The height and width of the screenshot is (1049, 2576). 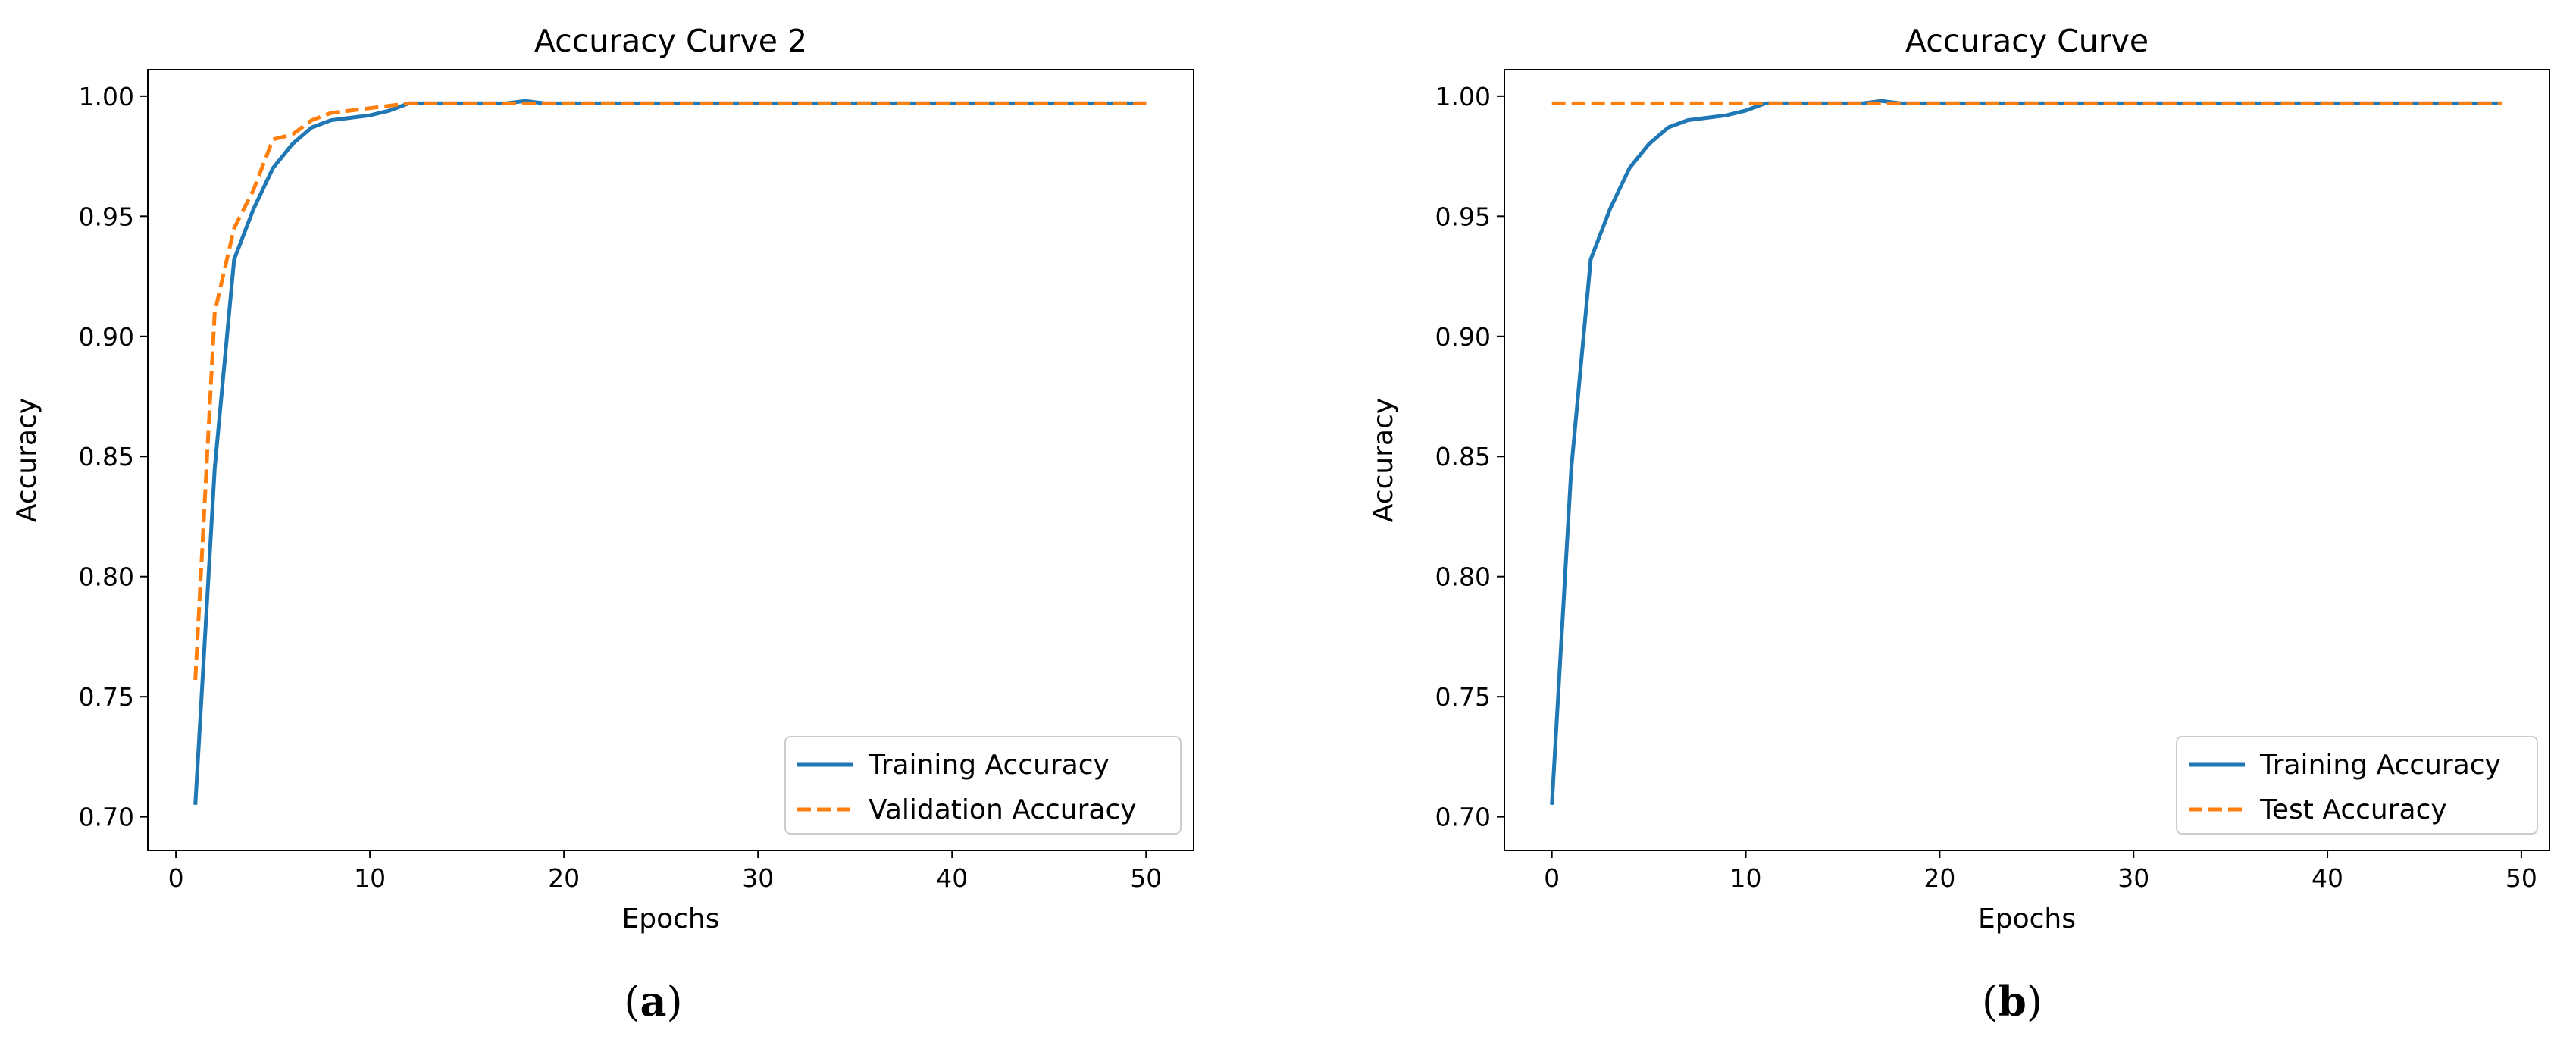 I want to click on chart-title: Accuracy Curve, so click(x=2027, y=41).